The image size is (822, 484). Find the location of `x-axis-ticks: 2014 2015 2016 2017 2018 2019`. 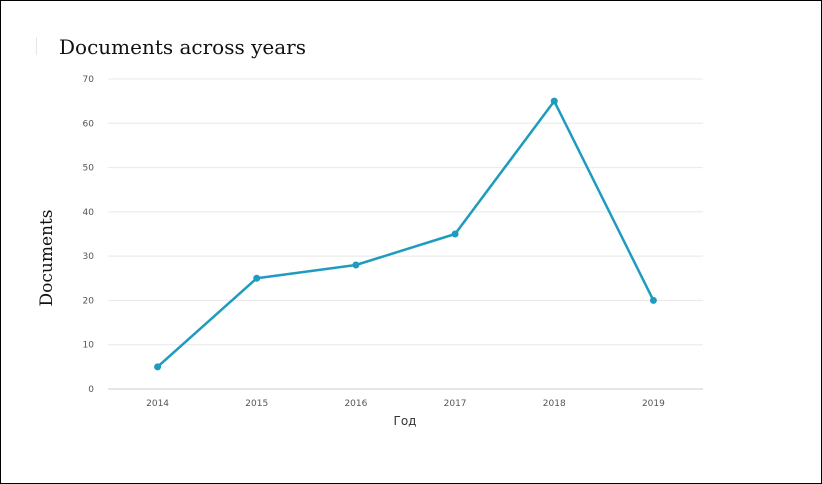

x-axis-ticks: 2014 2015 2016 2017 2018 2019 is located at coordinates (405, 404).